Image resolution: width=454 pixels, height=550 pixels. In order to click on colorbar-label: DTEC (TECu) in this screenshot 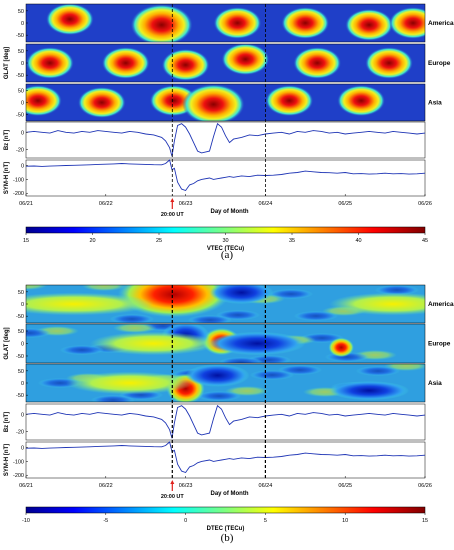, I will do `click(226, 529)`.